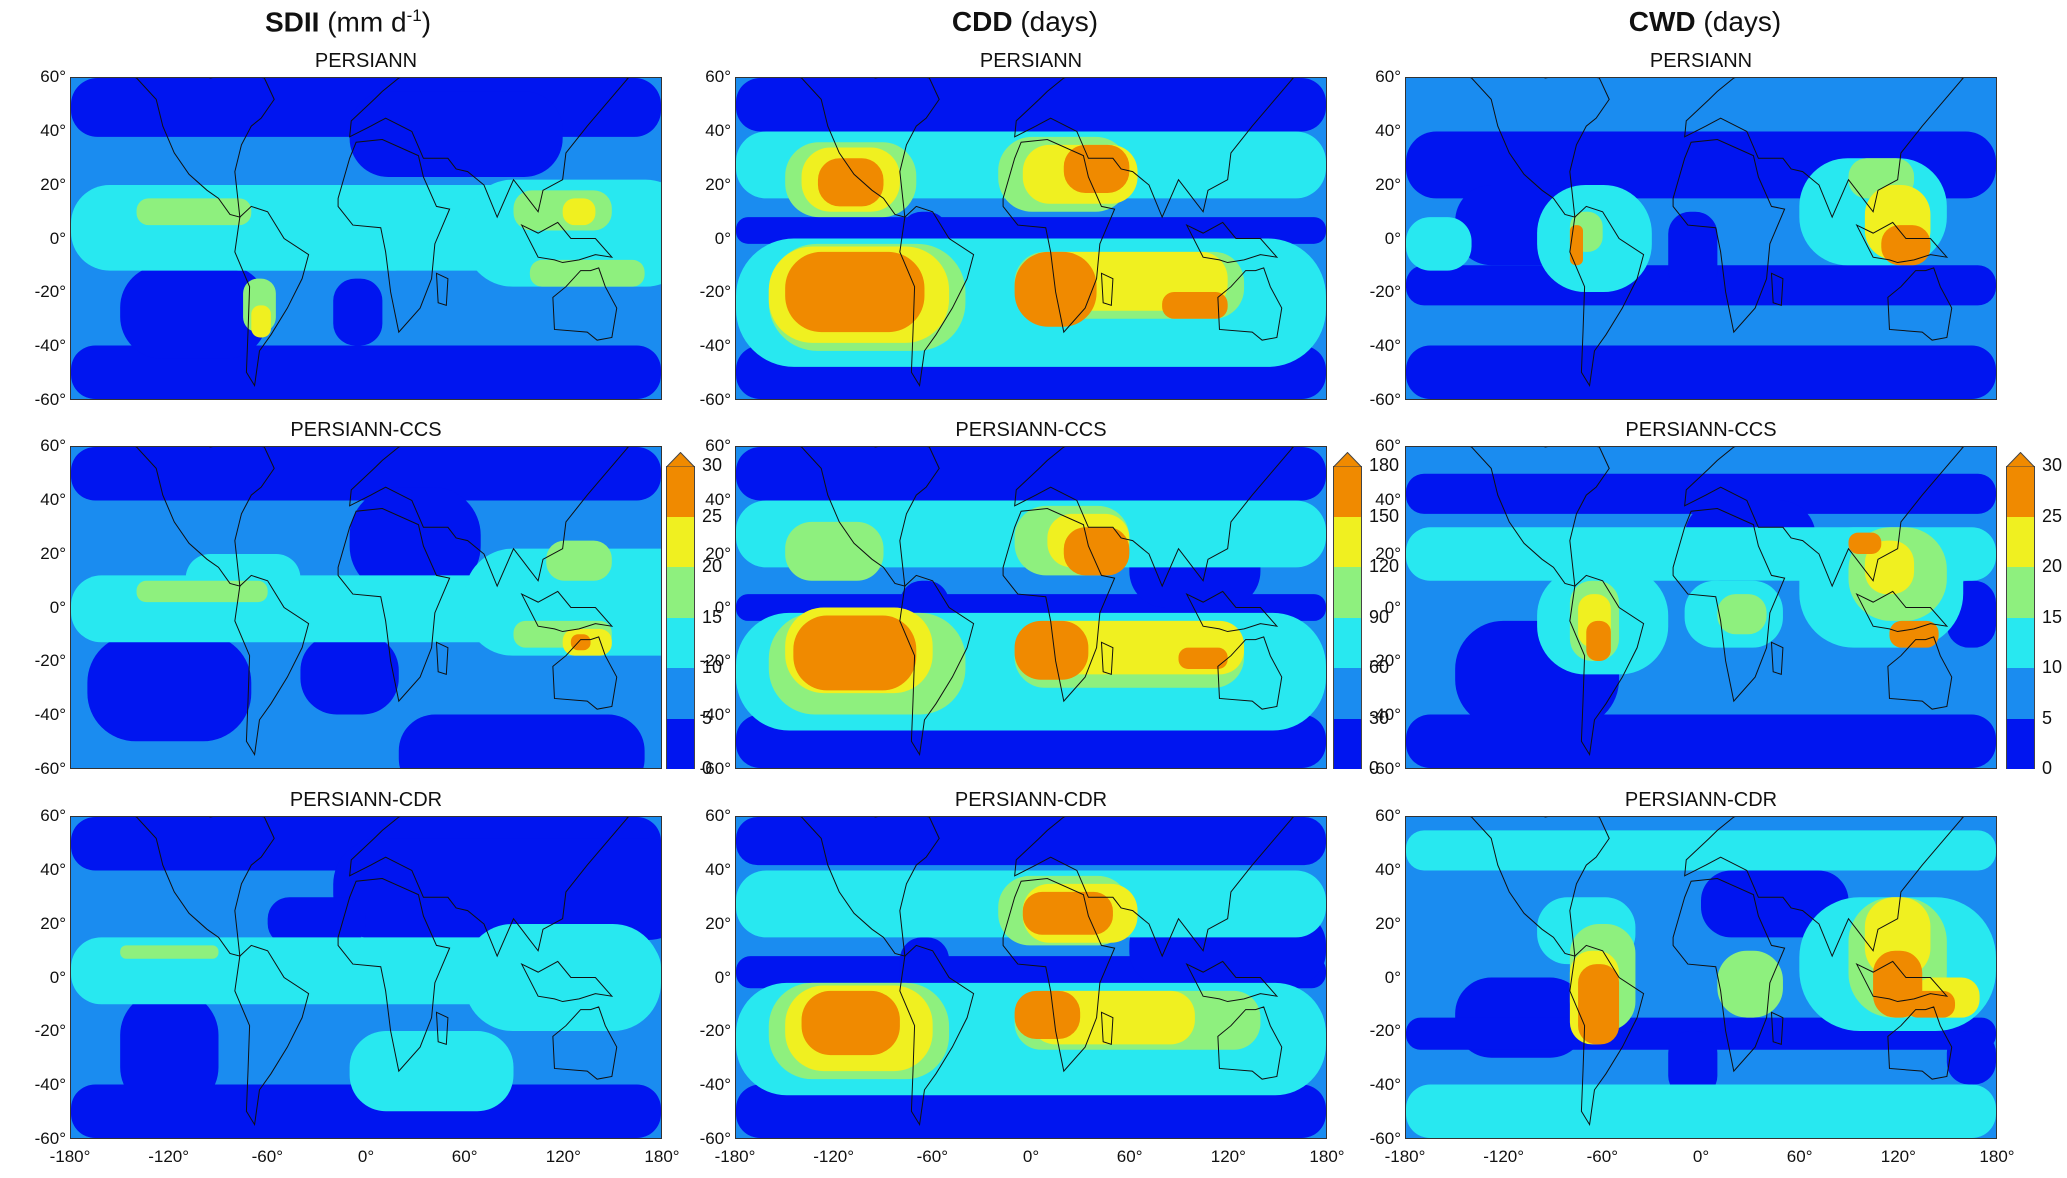  I want to click on panel-title-cwd-ccs: PERSIANN-CCS, so click(1701, 430).